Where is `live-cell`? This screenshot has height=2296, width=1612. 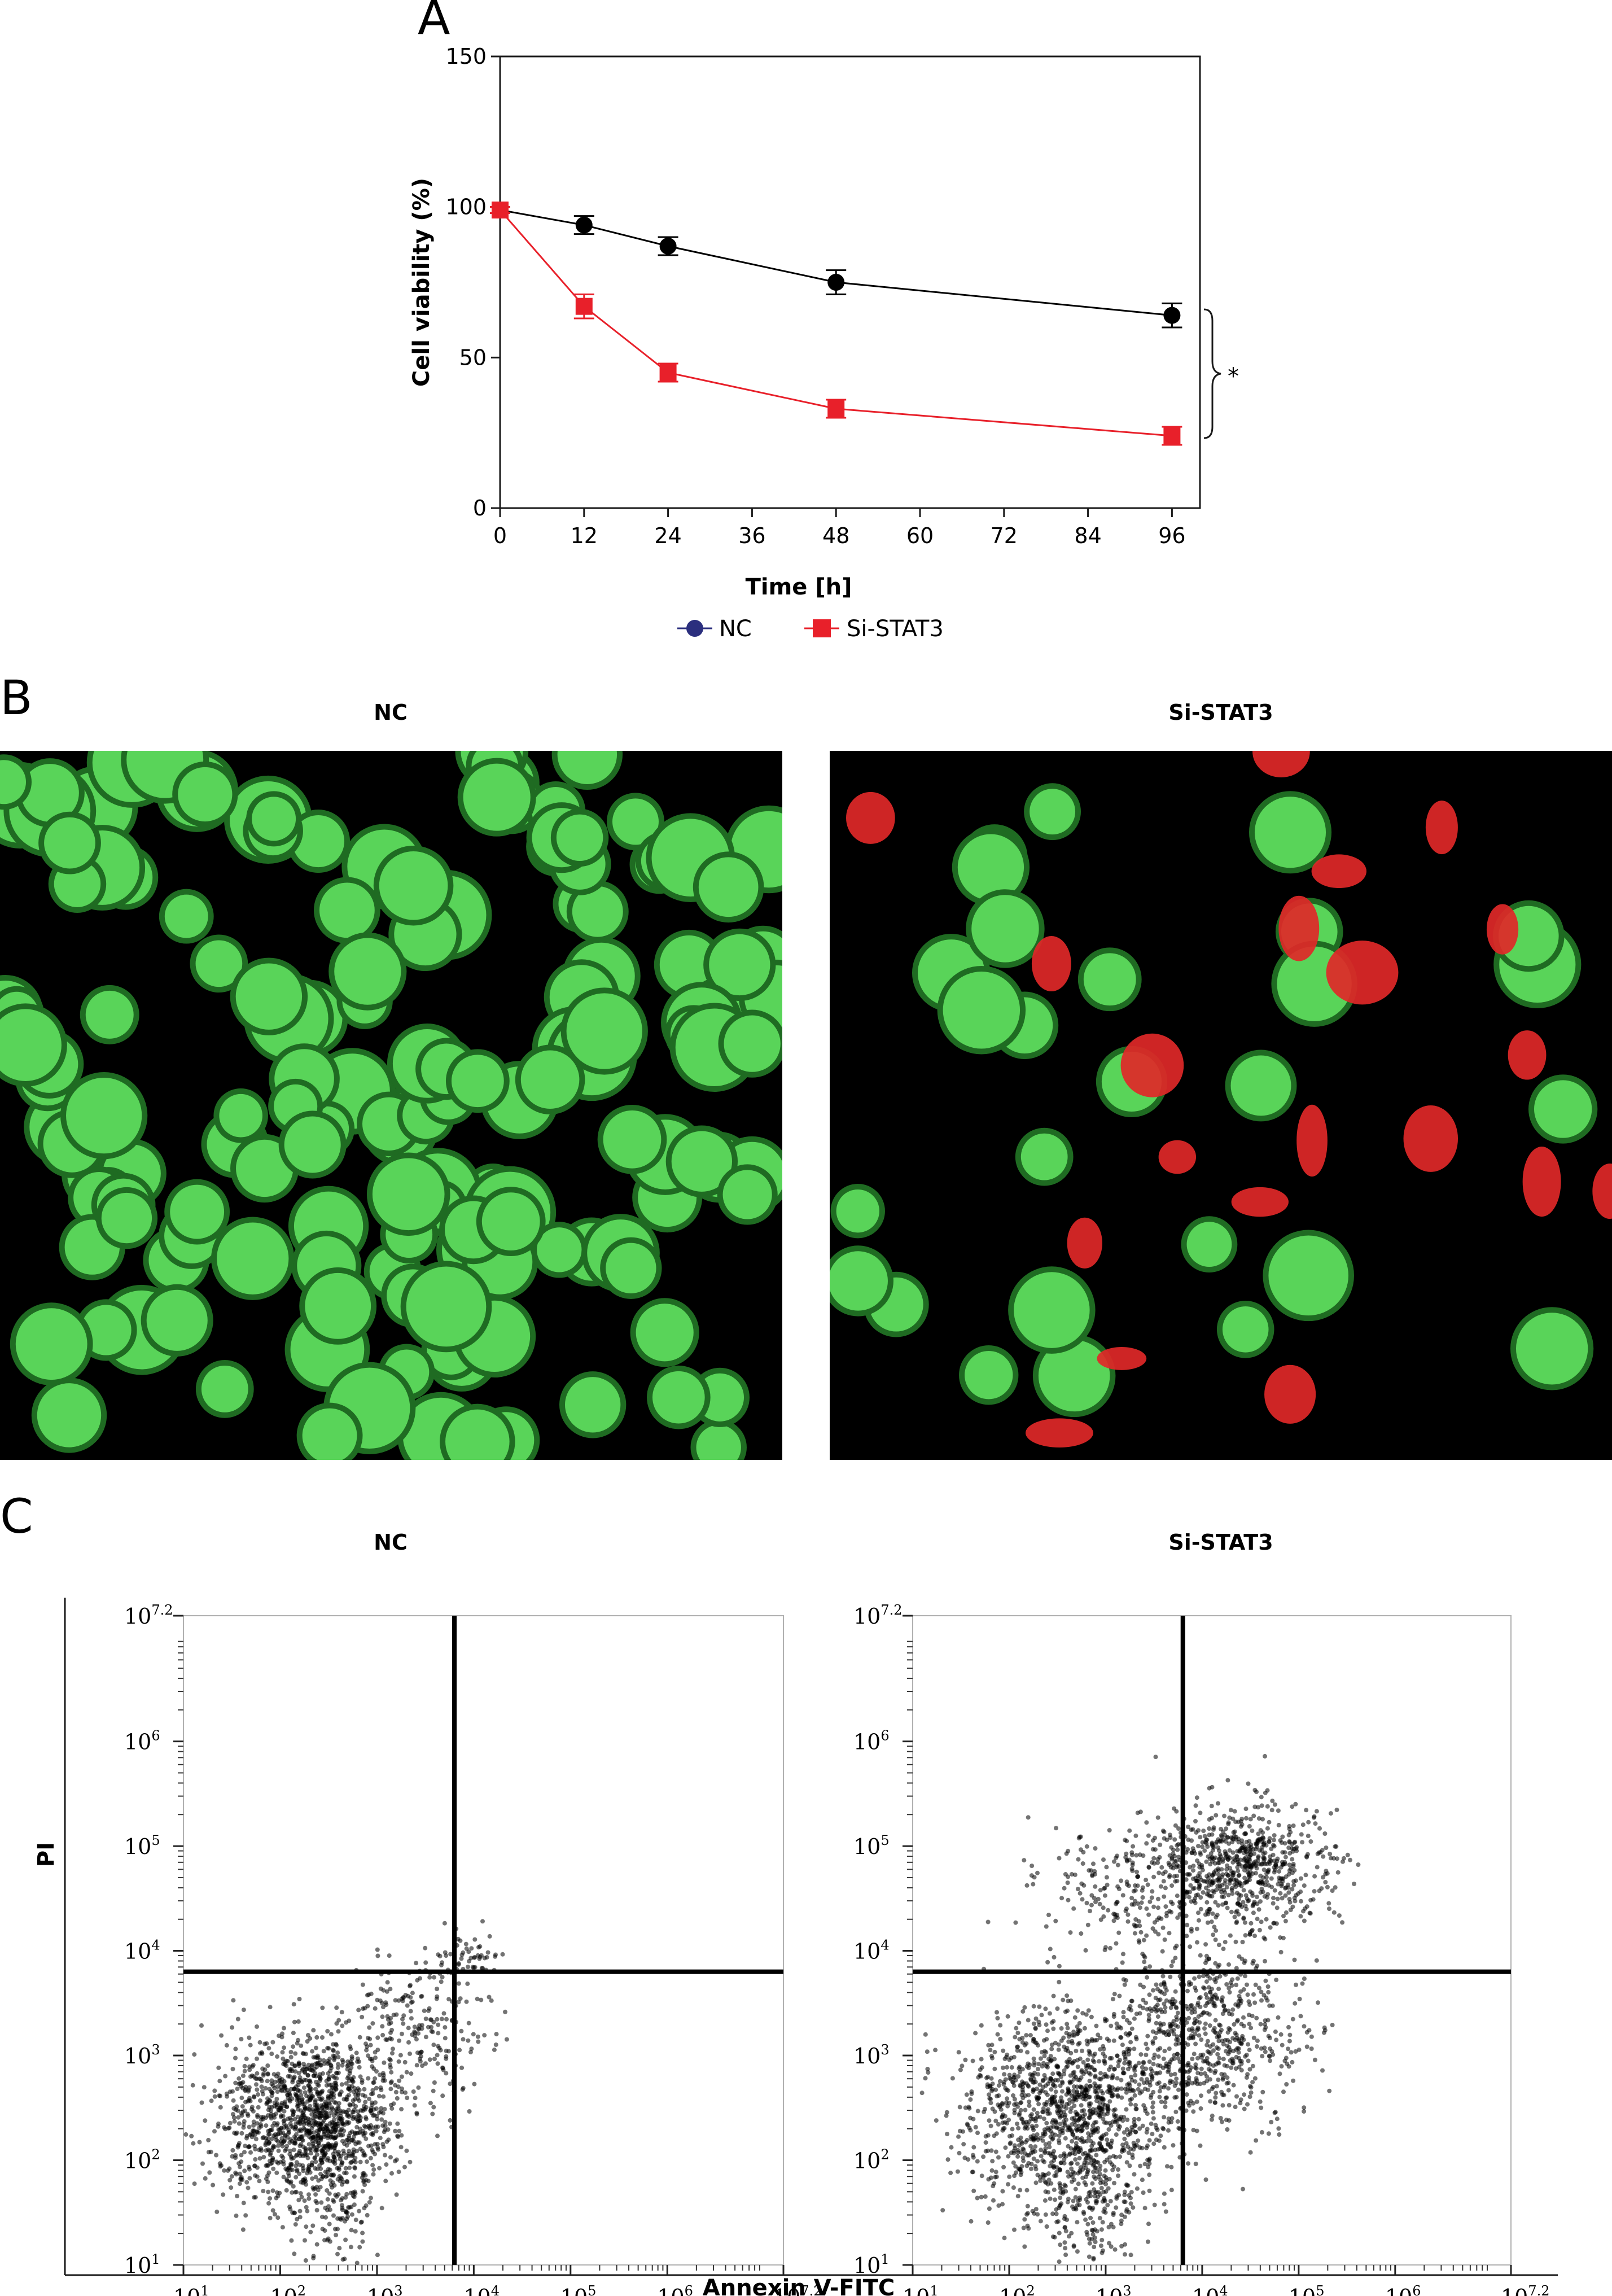 live-cell is located at coordinates (989, 1375).